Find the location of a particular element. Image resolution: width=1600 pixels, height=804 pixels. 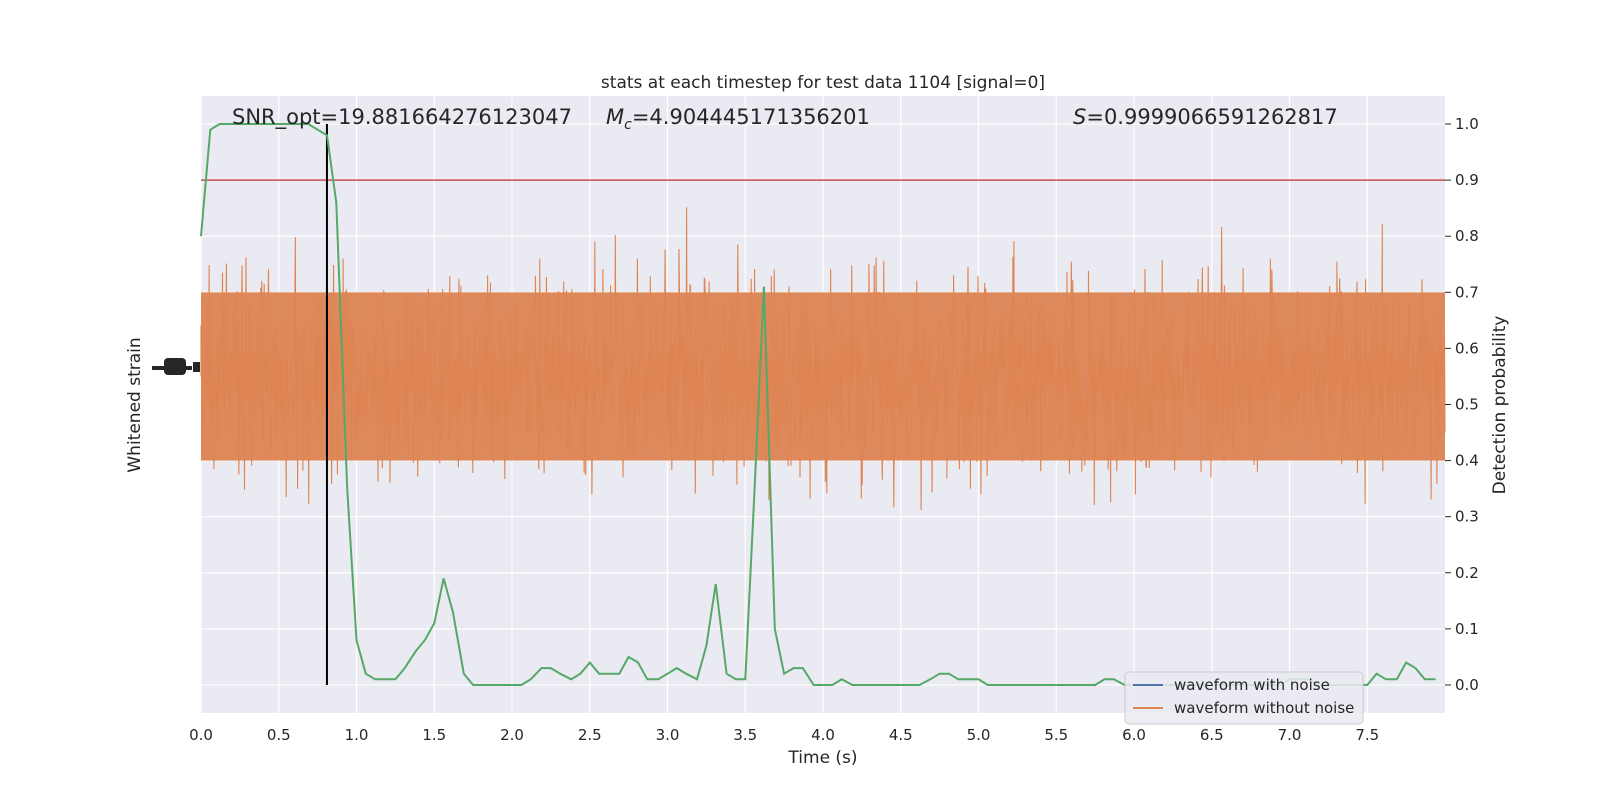

x-tick-label: 3.5 is located at coordinates (745, 735).